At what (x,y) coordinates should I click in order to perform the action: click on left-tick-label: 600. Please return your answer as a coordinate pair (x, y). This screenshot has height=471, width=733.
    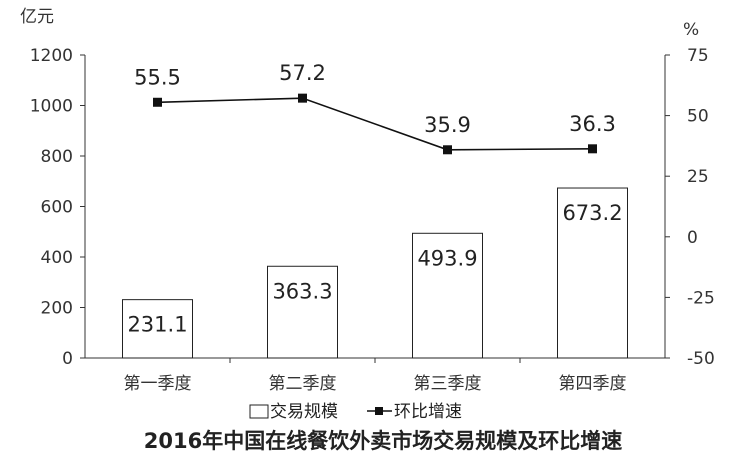
    Looking at the image, I should click on (57, 208).